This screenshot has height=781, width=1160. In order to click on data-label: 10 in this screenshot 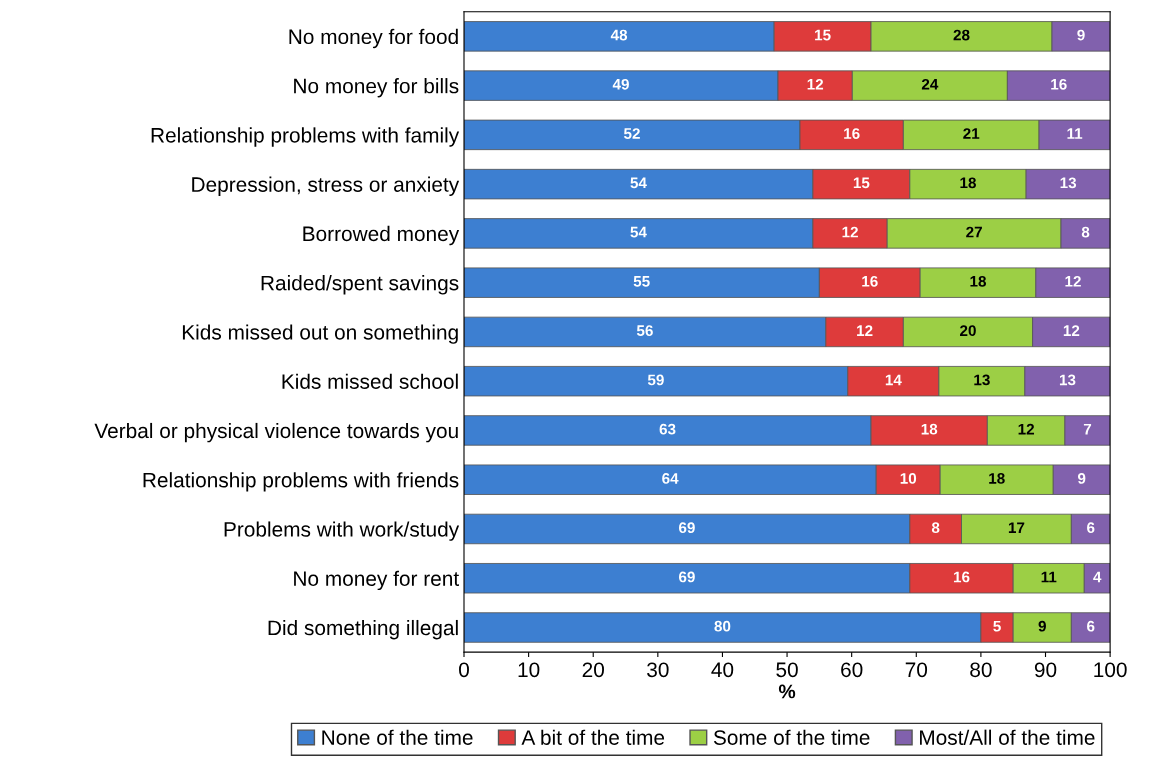, I will do `click(908, 478)`.